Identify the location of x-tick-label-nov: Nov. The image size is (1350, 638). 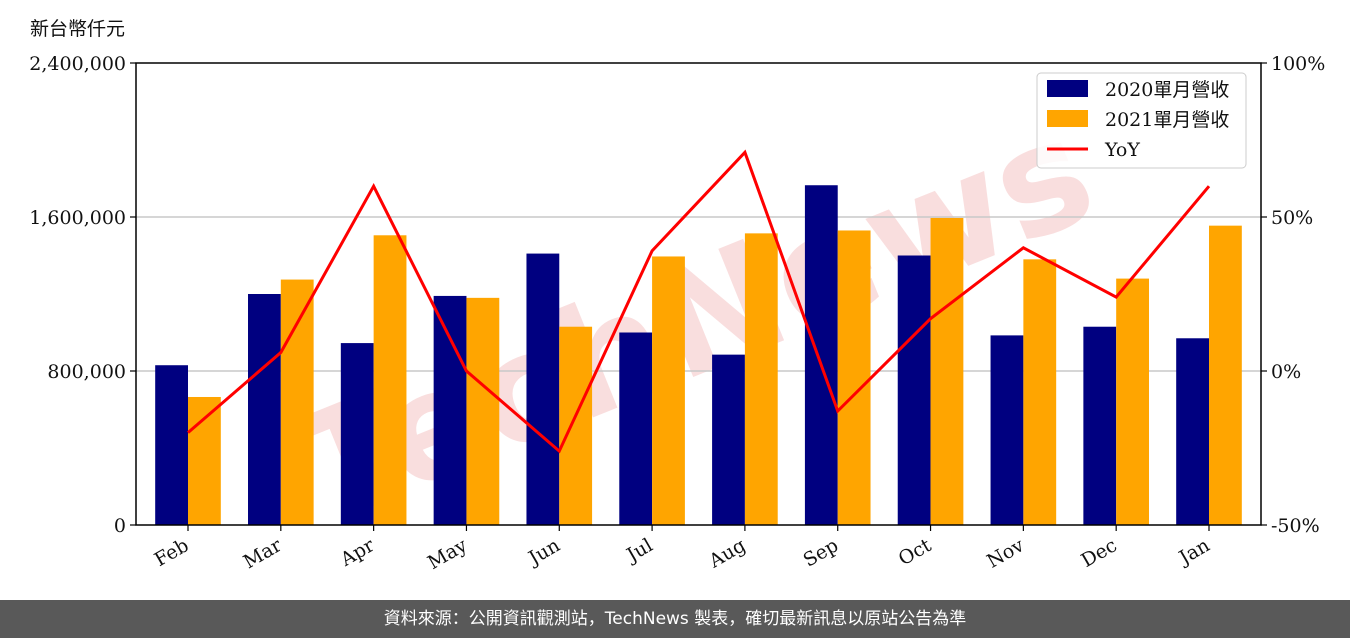
(1005, 553).